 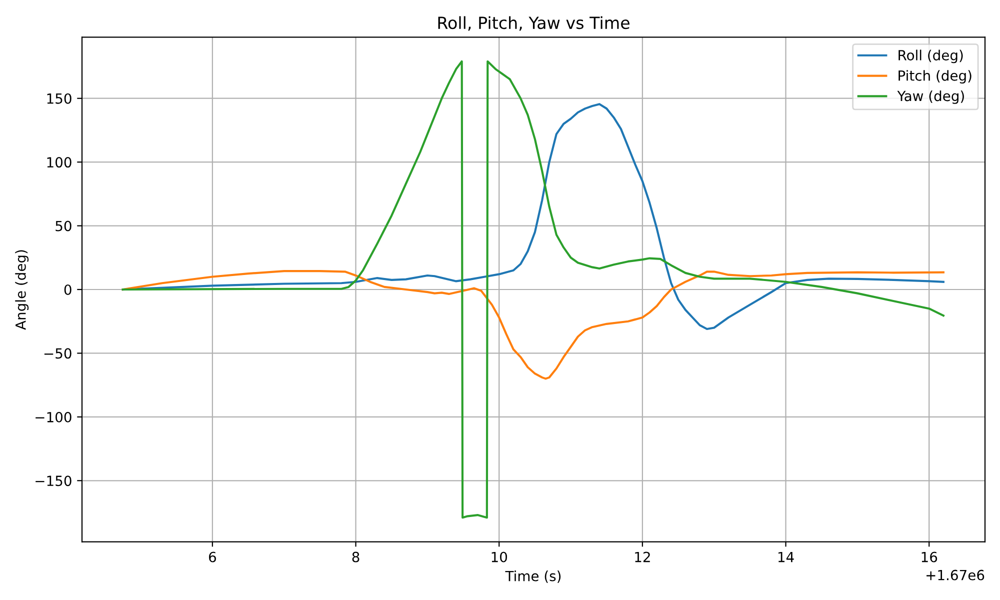 What do you see at coordinates (534, 23) in the screenshot?
I see `chart-title: Roll, Pitch, Yaw vs Time` at bounding box center [534, 23].